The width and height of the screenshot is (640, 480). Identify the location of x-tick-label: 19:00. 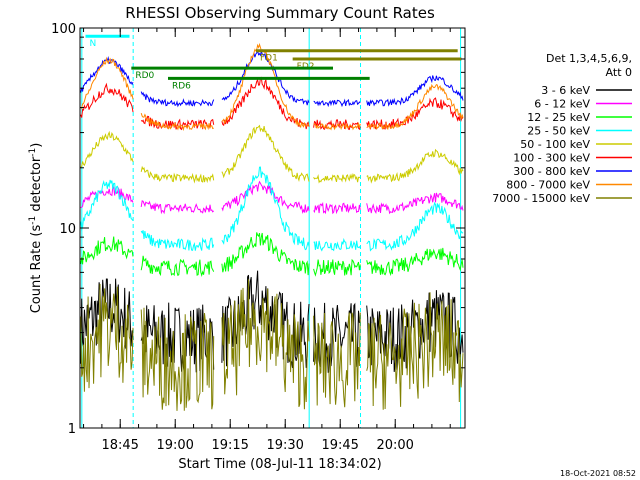
(174, 445).